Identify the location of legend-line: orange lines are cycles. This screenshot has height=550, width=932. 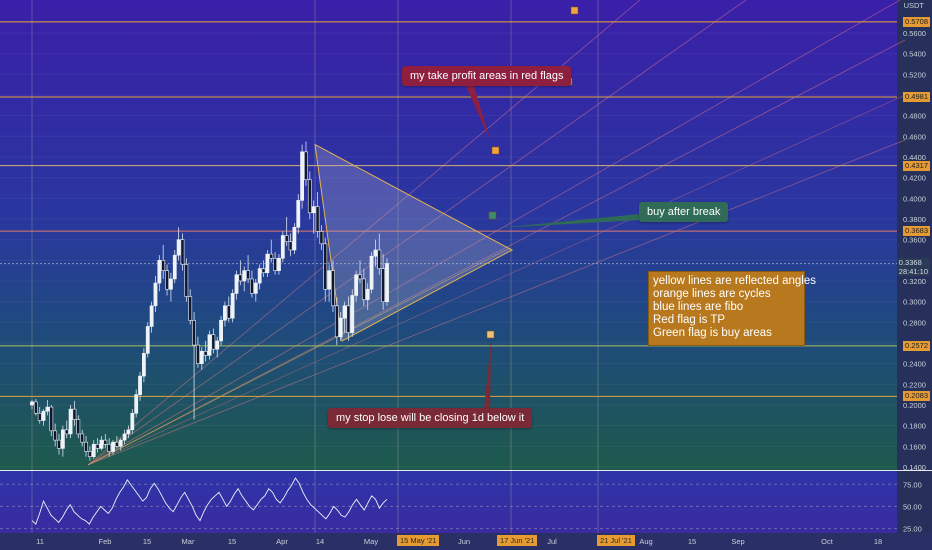
(712, 294).